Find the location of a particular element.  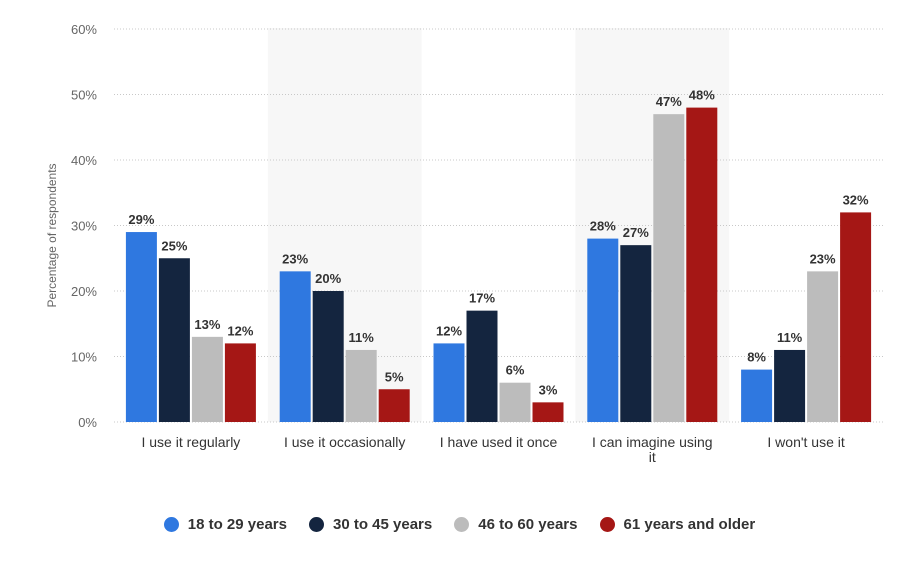

y-tick-label: 10% is located at coordinates (84, 357).